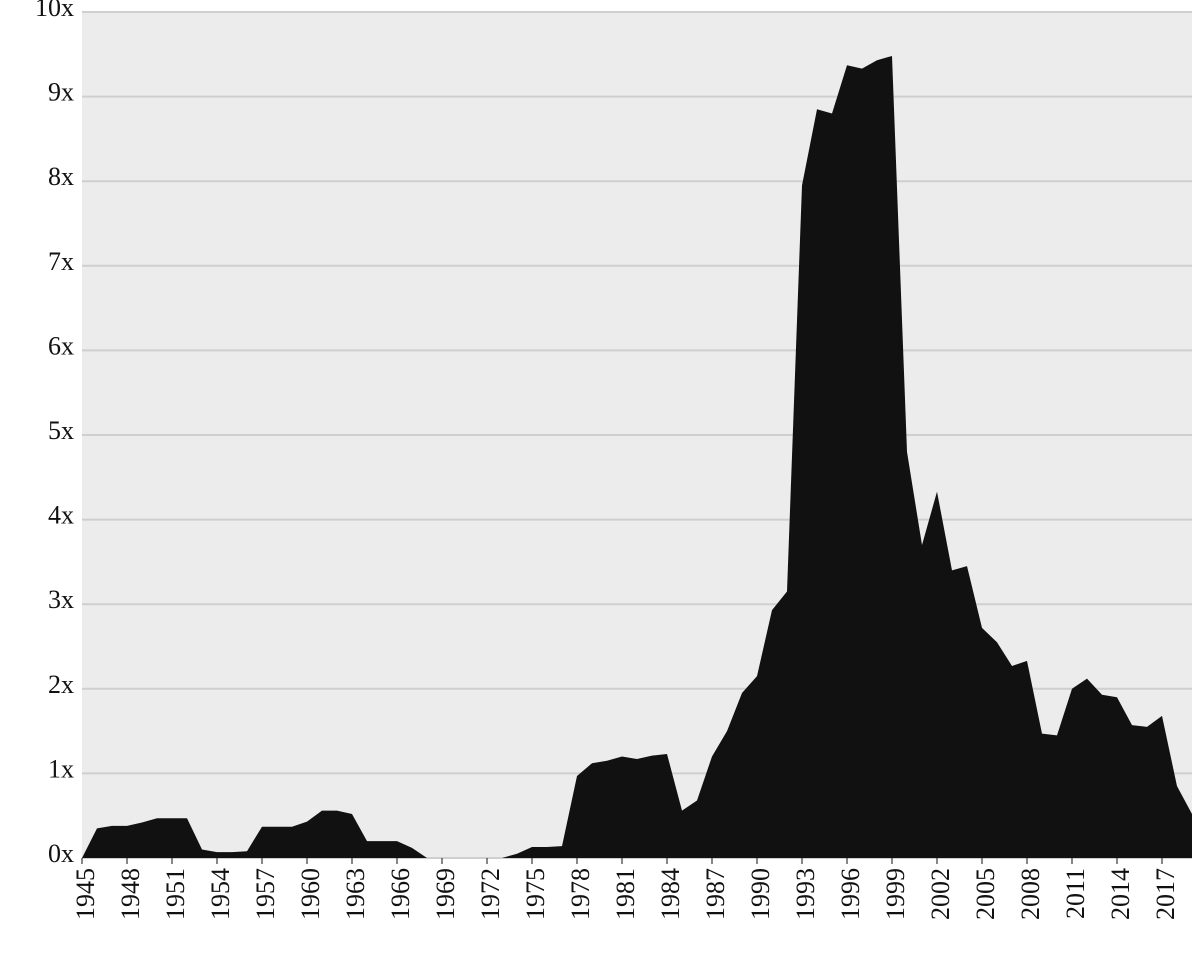 Image resolution: width=1200 pixels, height=954 pixels. Describe the element at coordinates (61, 515) in the screenshot. I see `y-tick-label: 4x` at that location.